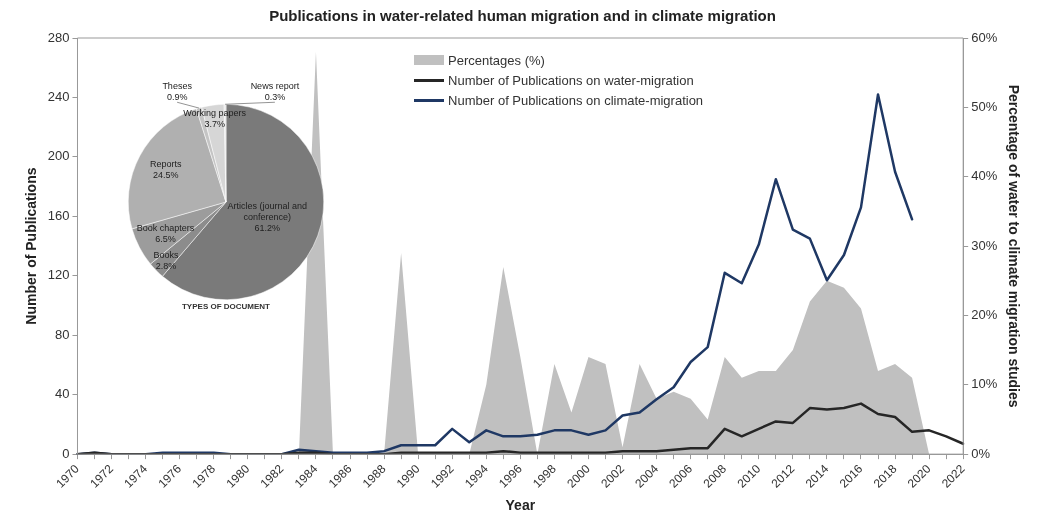 Image resolution: width=1045 pixels, height=525 pixels. What do you see at coordinates (62, 394) in the screenshot?
I see `y-tick-label: 40` at bounding box center [62, 394].